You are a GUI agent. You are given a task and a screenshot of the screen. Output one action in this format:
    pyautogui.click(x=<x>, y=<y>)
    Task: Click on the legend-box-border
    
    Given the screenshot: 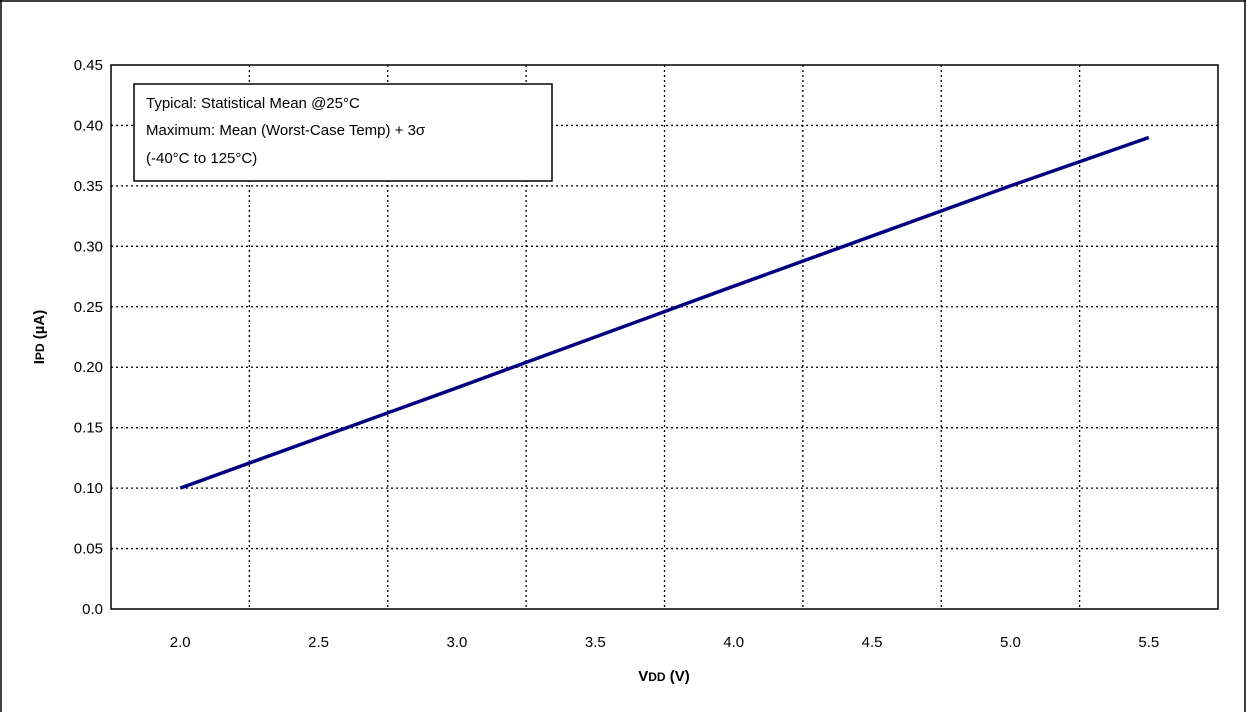 What is the action you would take?
    pyautogui.click(x=343, y=132)
    